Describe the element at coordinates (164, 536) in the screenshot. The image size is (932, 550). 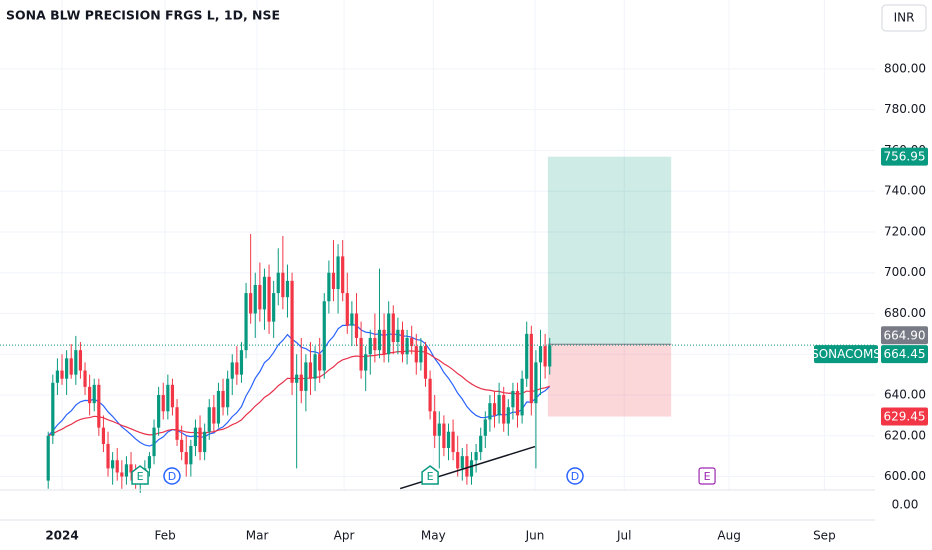
I see `x-tick-label: Feb` at that location.